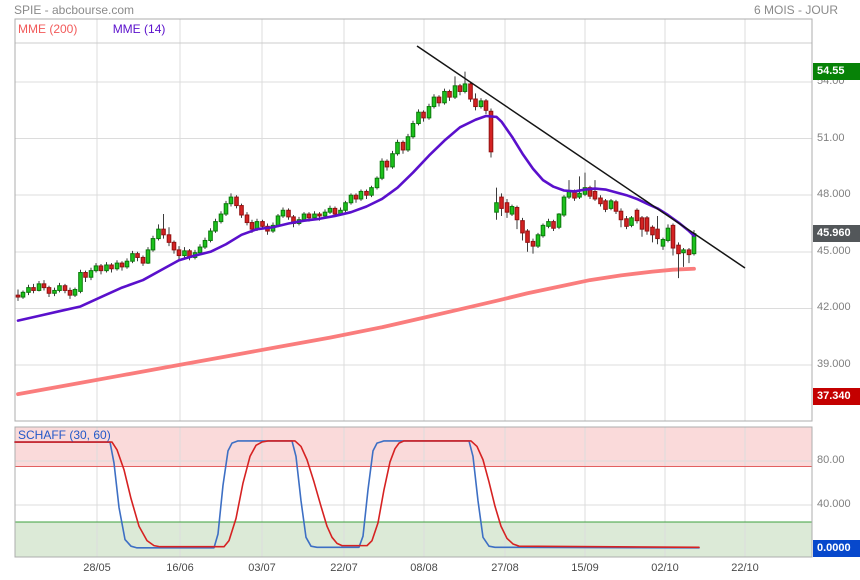 The image size is (860, 580). Describe the element at coordinates (581, 157) in the screenshot. I see `trendline` at that location.